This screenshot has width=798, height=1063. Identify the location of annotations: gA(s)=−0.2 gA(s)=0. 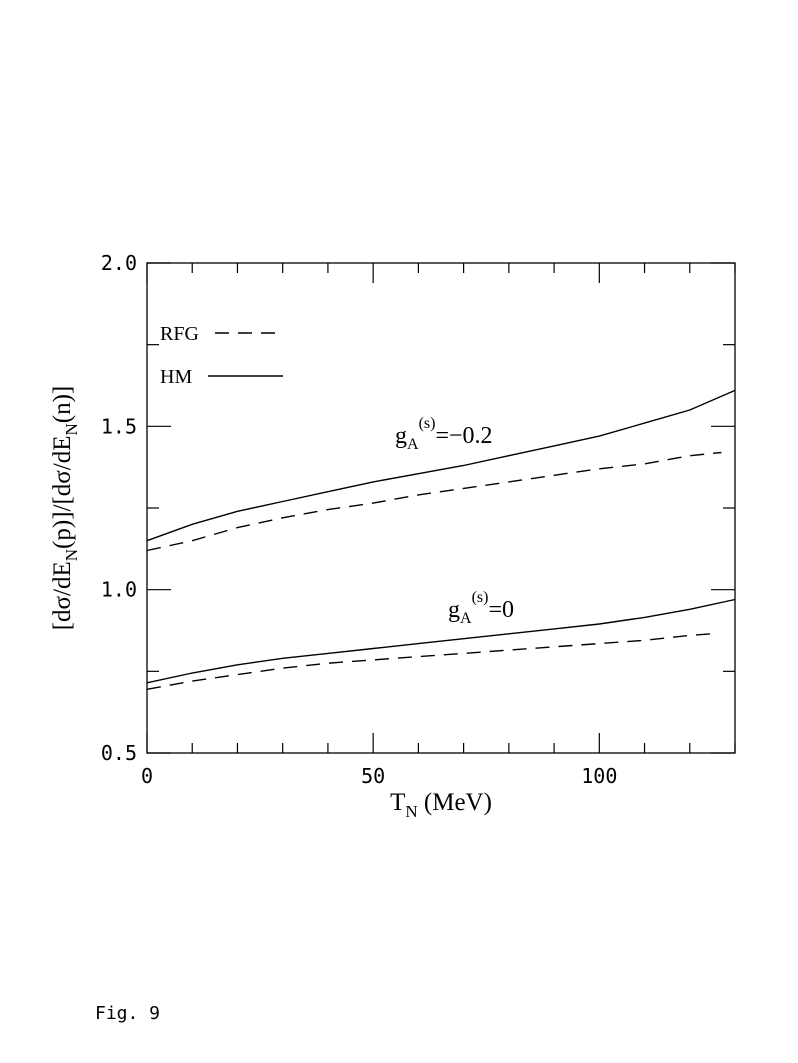
(454, 521).